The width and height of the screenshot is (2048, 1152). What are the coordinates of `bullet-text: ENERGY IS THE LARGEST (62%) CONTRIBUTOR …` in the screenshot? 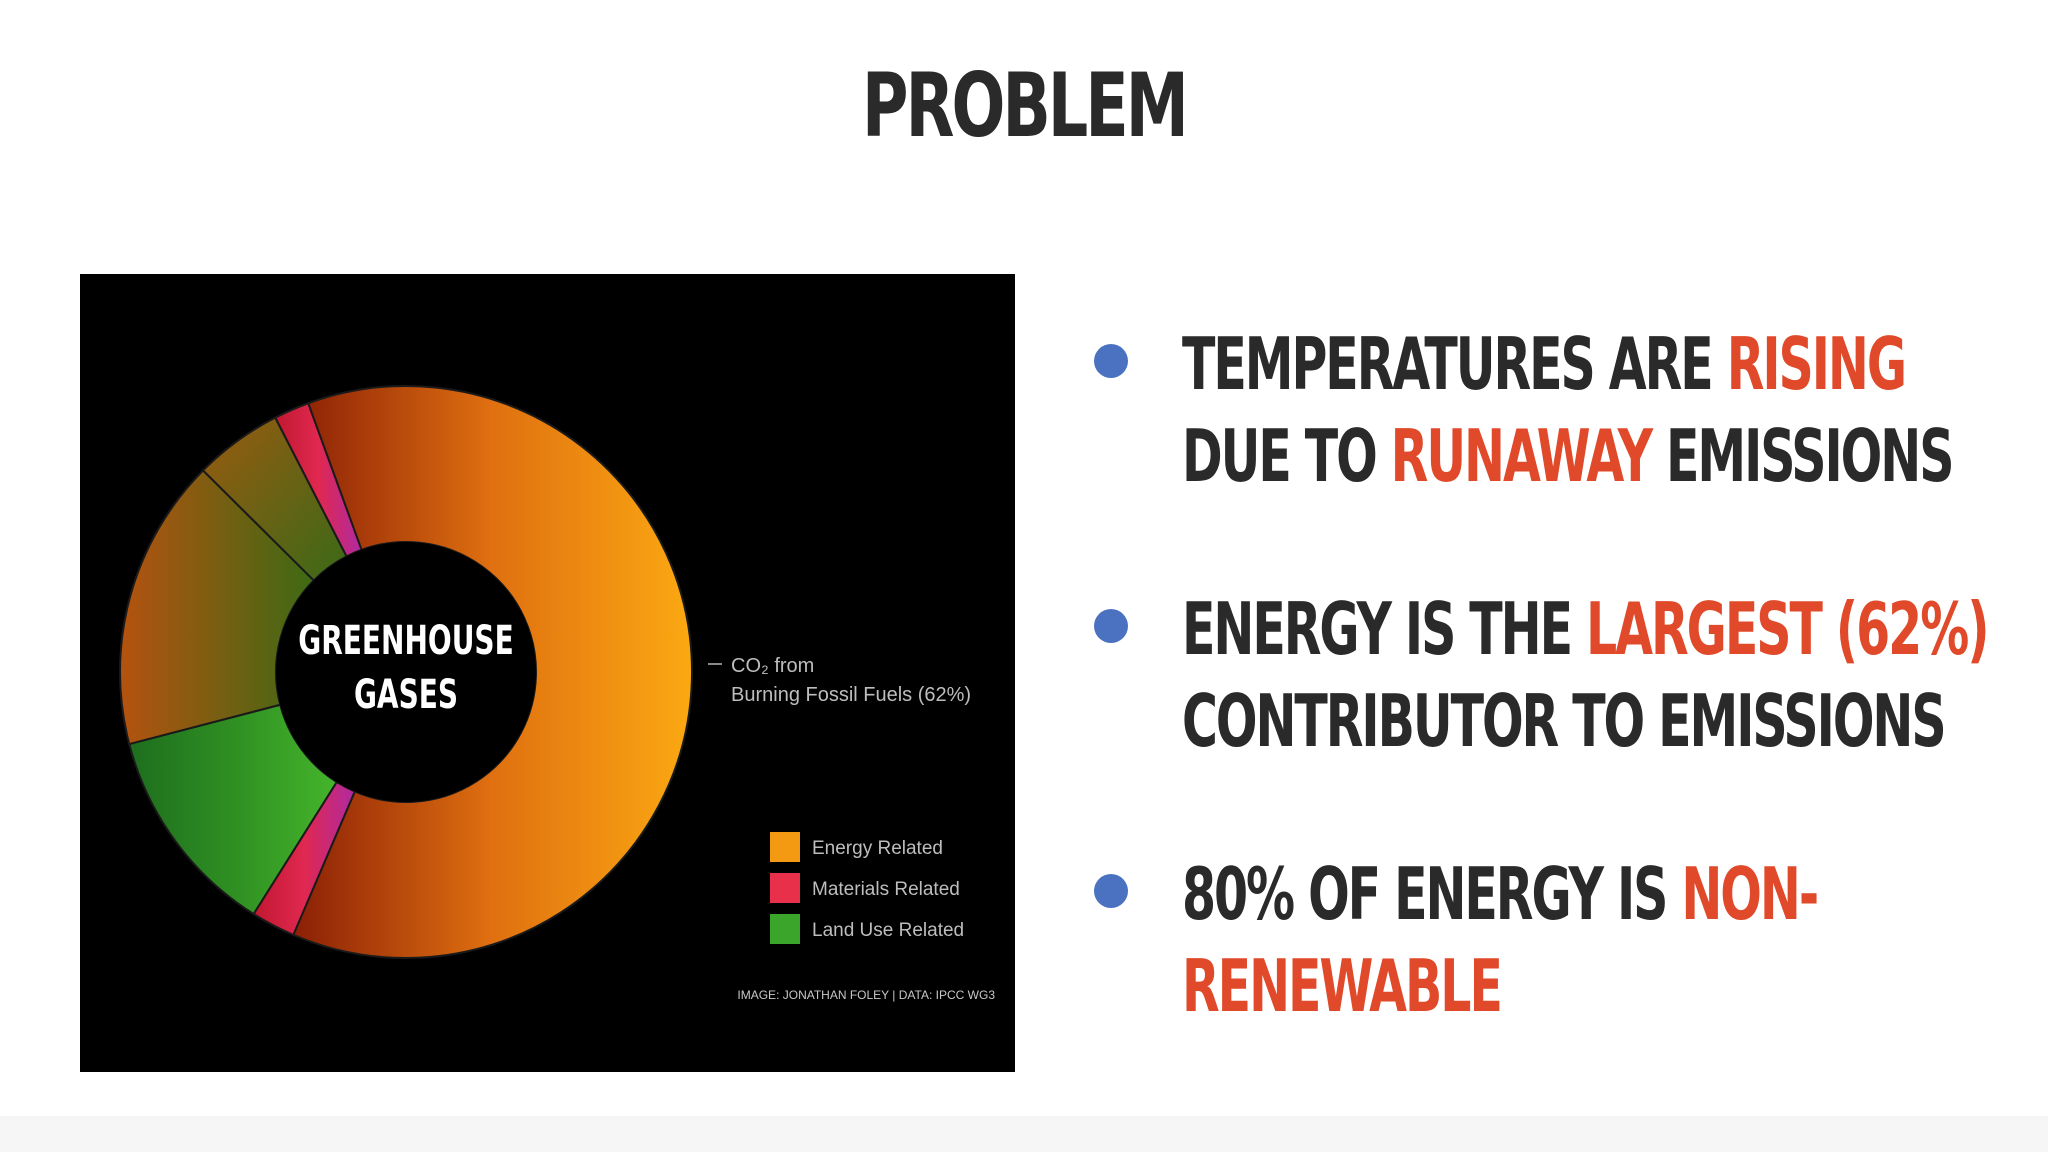 It's located at (1586, 675).